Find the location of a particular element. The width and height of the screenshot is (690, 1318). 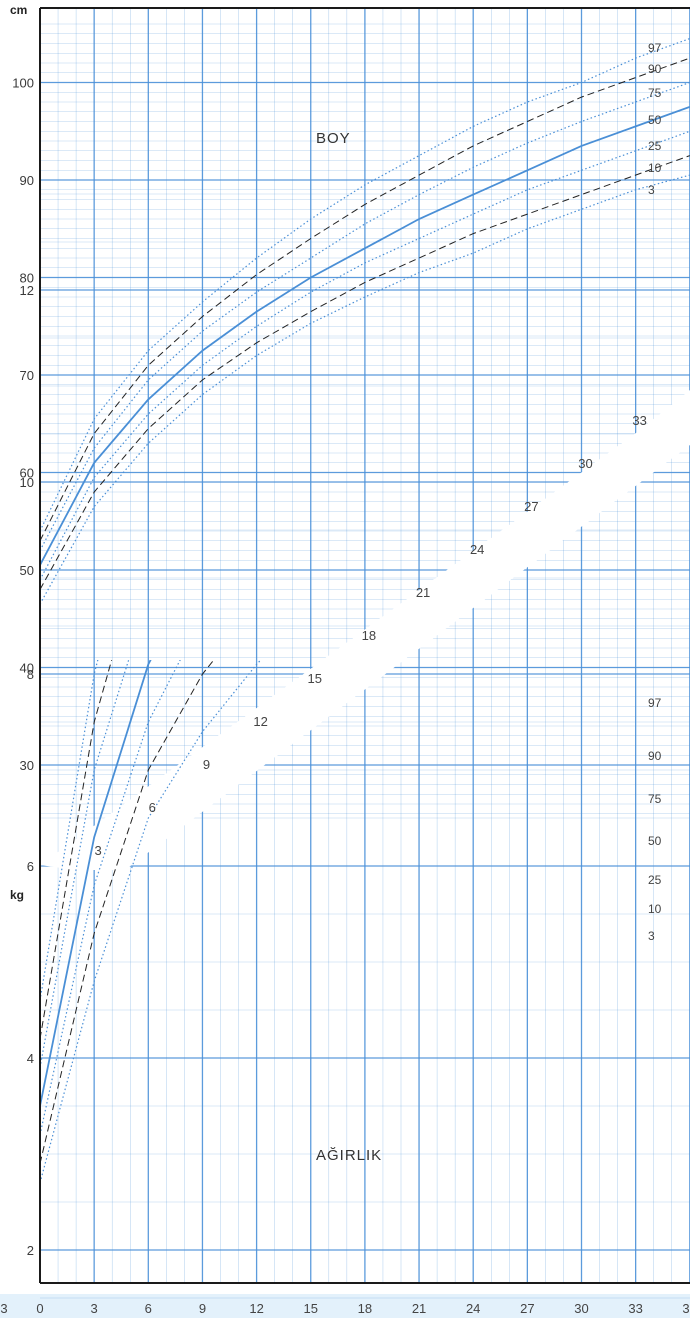

diagonal-tick-label: 6 is located at coordinates (152, 807).